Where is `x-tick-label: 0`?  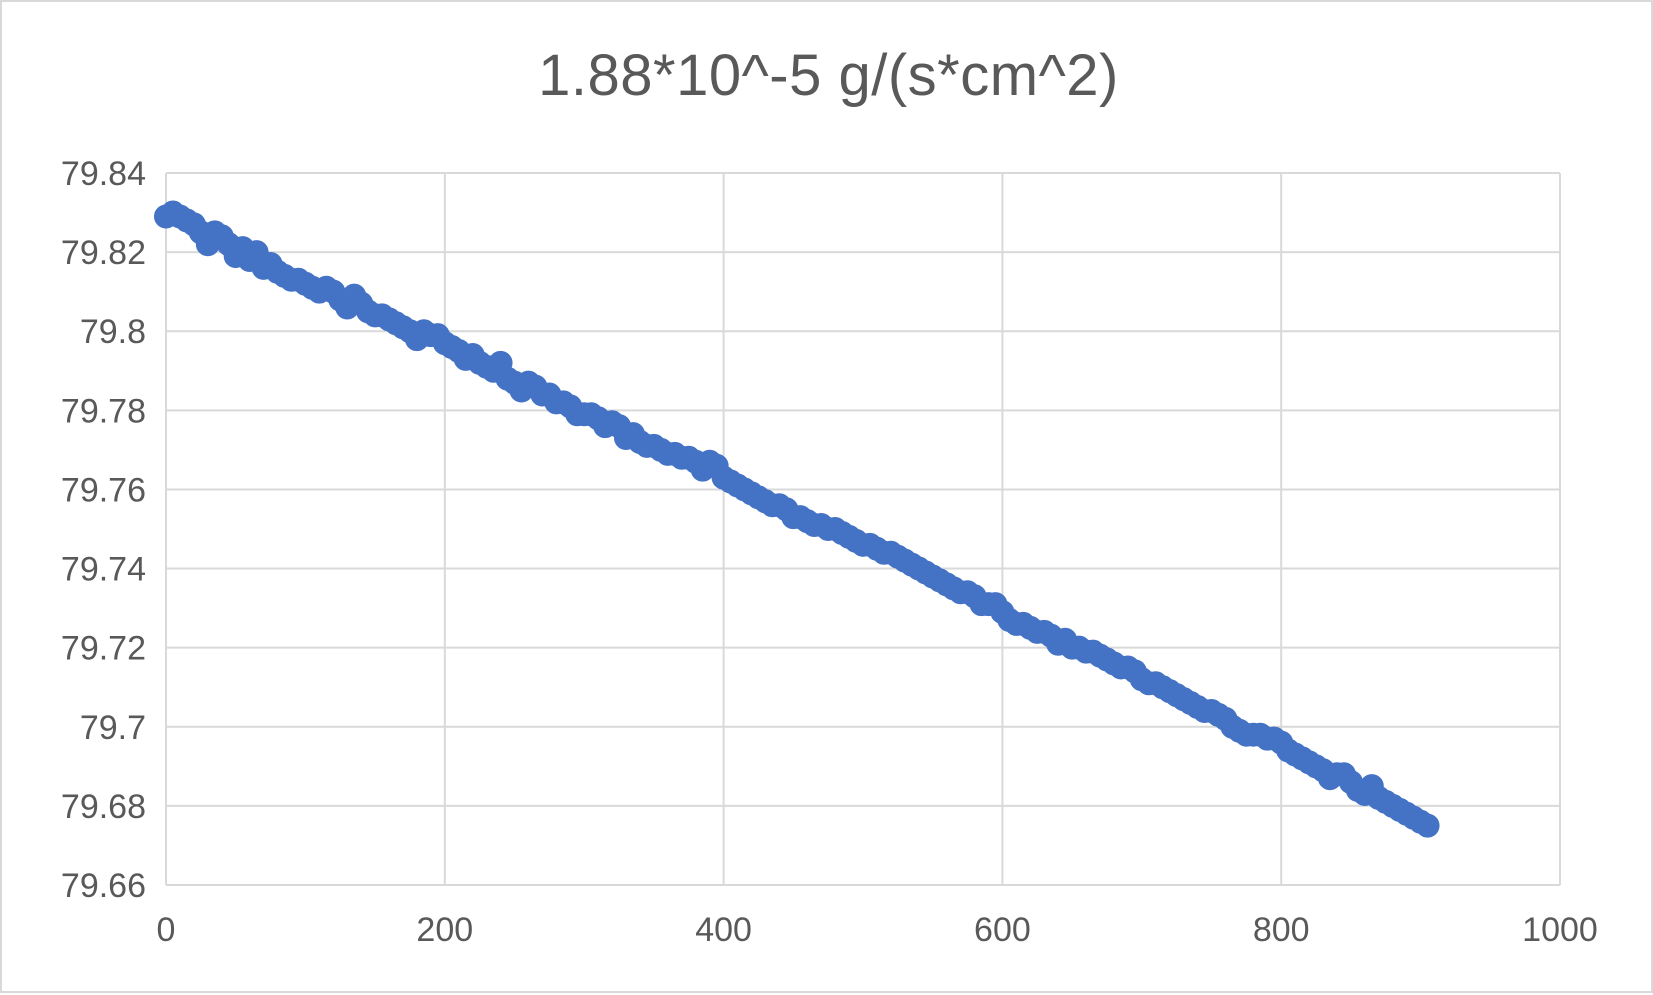 x-tick-label: 0 is located at coordinates (166, 930).